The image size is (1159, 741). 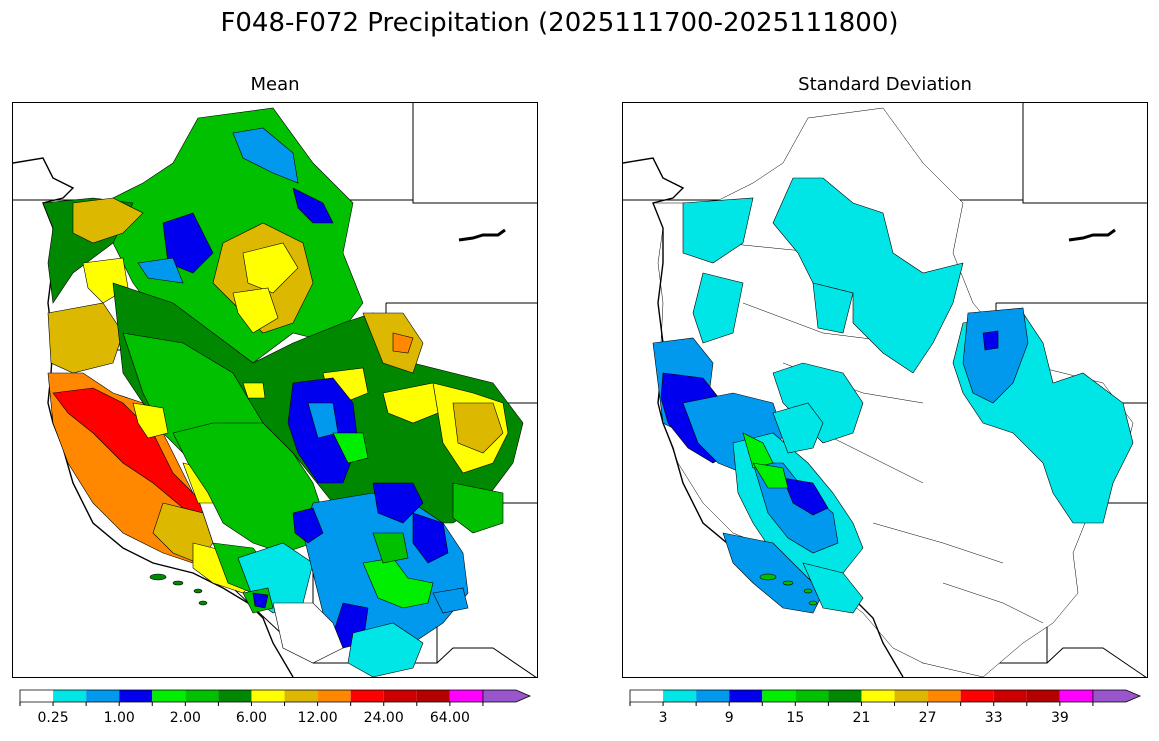 I want to click on mean-colorbar-tick-label: 12.00, so click(x=317, y=718).